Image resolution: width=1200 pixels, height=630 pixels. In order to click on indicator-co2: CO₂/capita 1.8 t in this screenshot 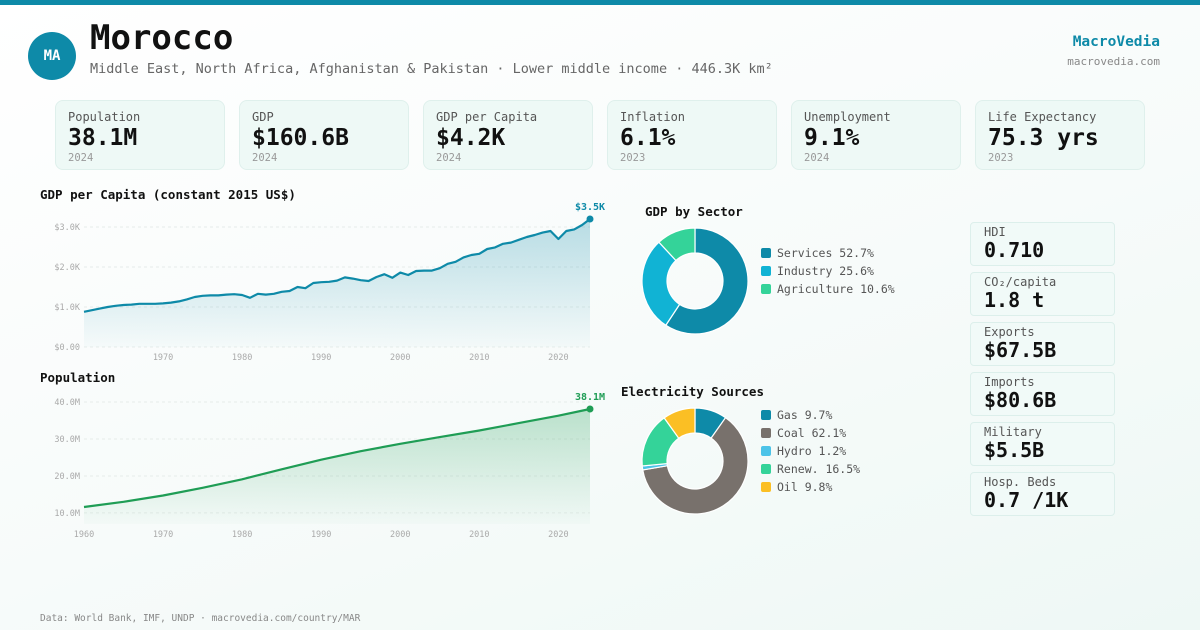, I will do `click(1042, 294)`.